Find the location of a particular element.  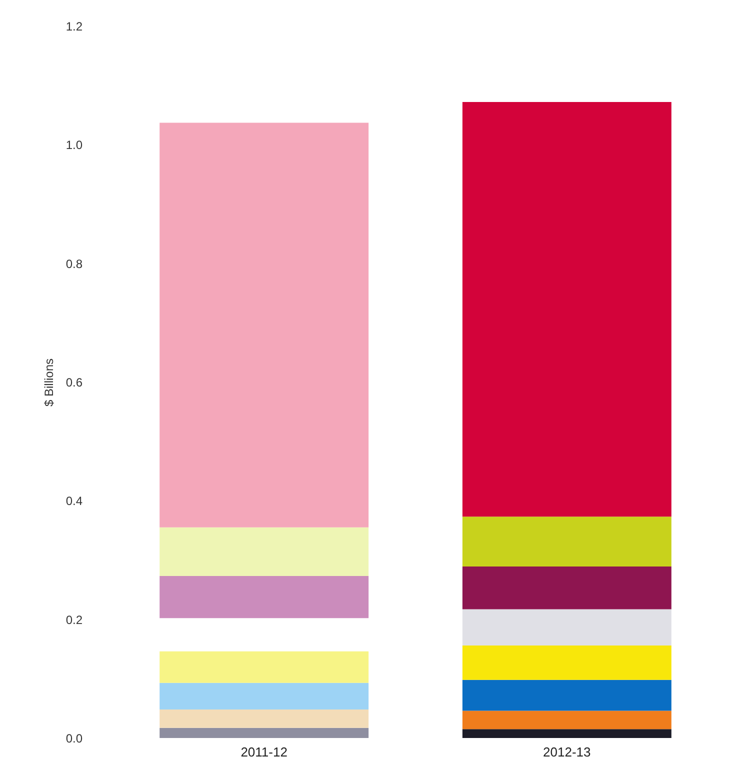

y-tick-label: 0.2 is located at coordinates (74, 619).